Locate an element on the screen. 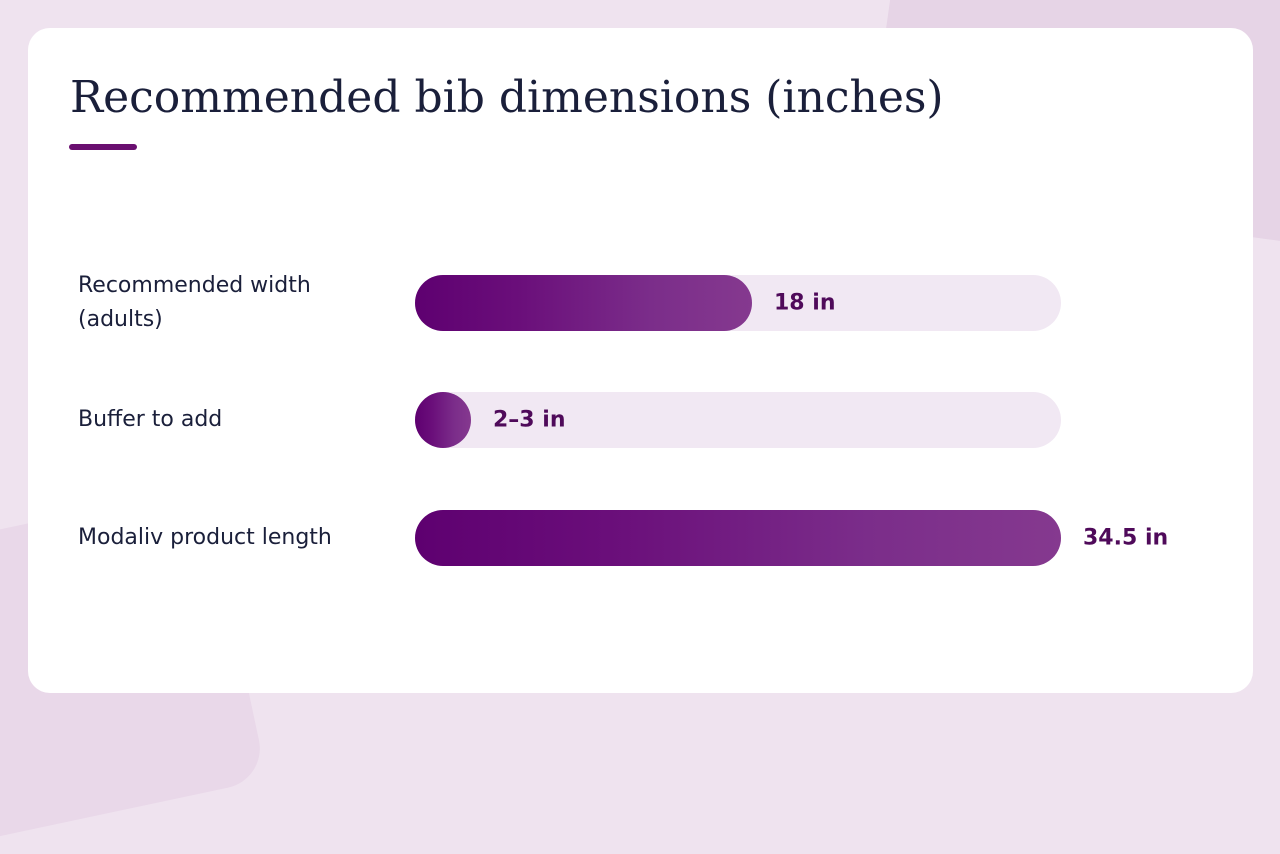  bar-row: Modaliv product length 34.5 in is located at coordinates (640, 538).